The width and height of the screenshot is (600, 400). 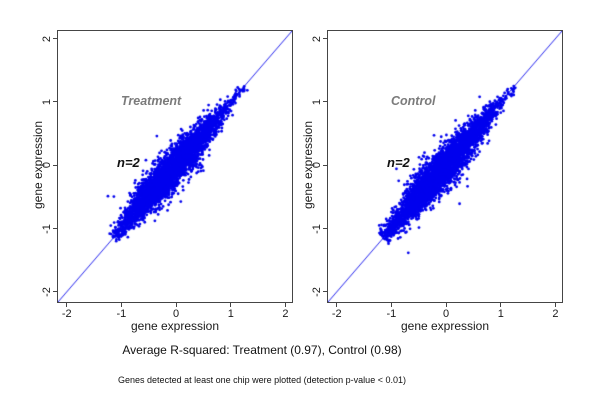 What do you see at coordinates (413, 101) in the screenshot?
I see `panel-title-control: Control` at bounding box center [413, 101].